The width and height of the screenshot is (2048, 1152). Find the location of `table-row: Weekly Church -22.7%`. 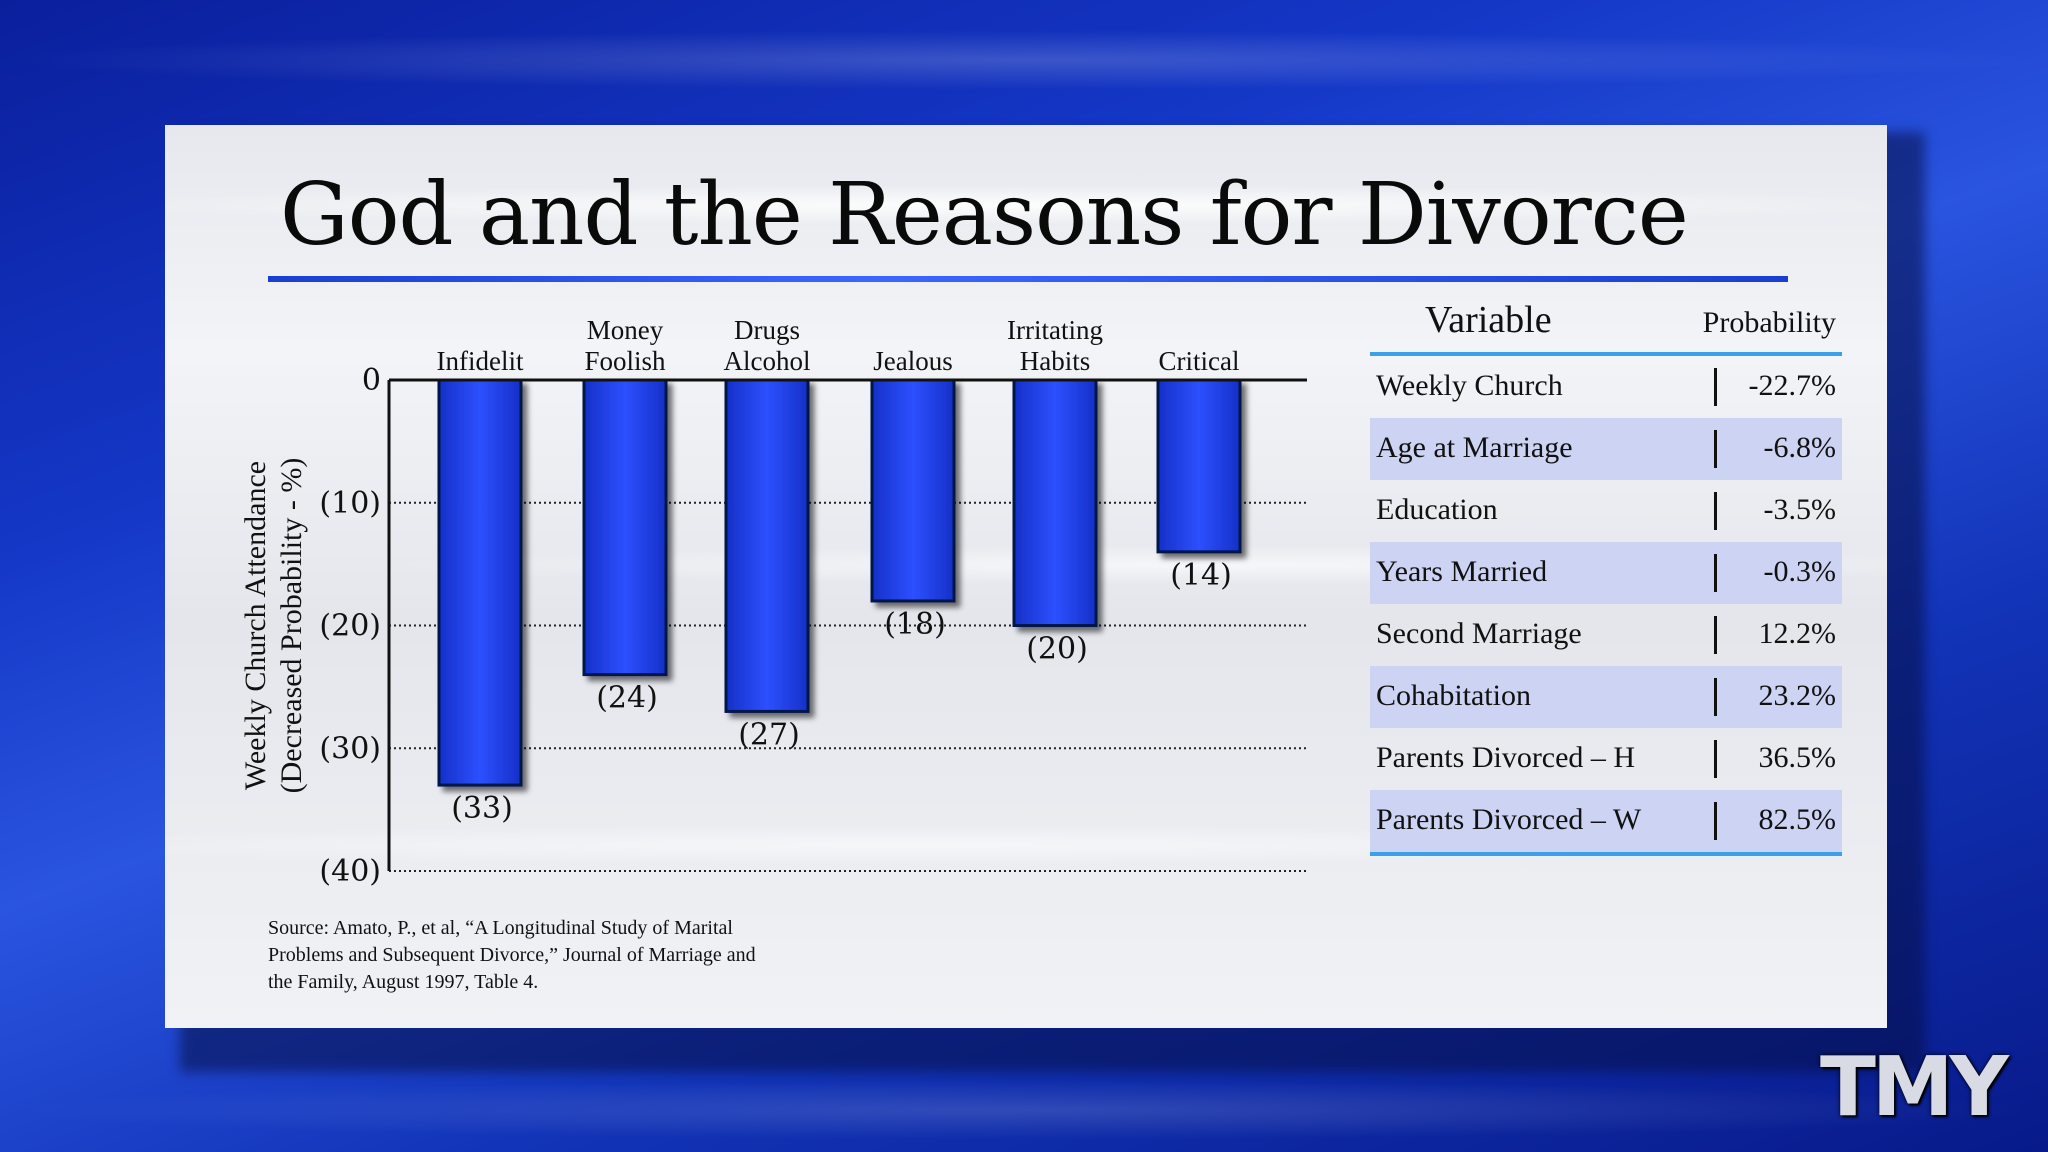

table-row: Weekly Church -22.7% is located at coordinates (1606, 387).